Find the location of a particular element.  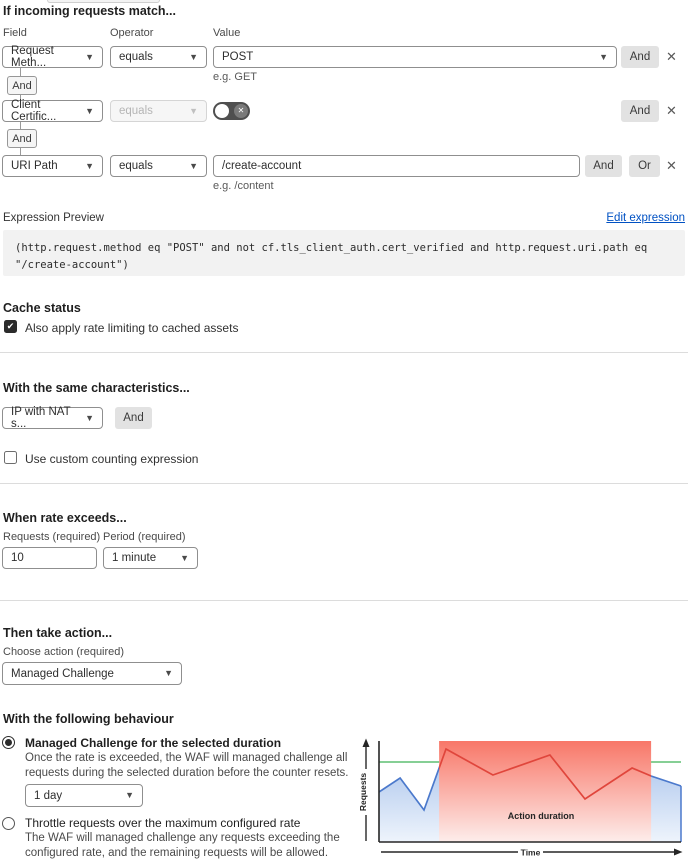

operator-column-label: Operator is located at coordinates (132, 33).